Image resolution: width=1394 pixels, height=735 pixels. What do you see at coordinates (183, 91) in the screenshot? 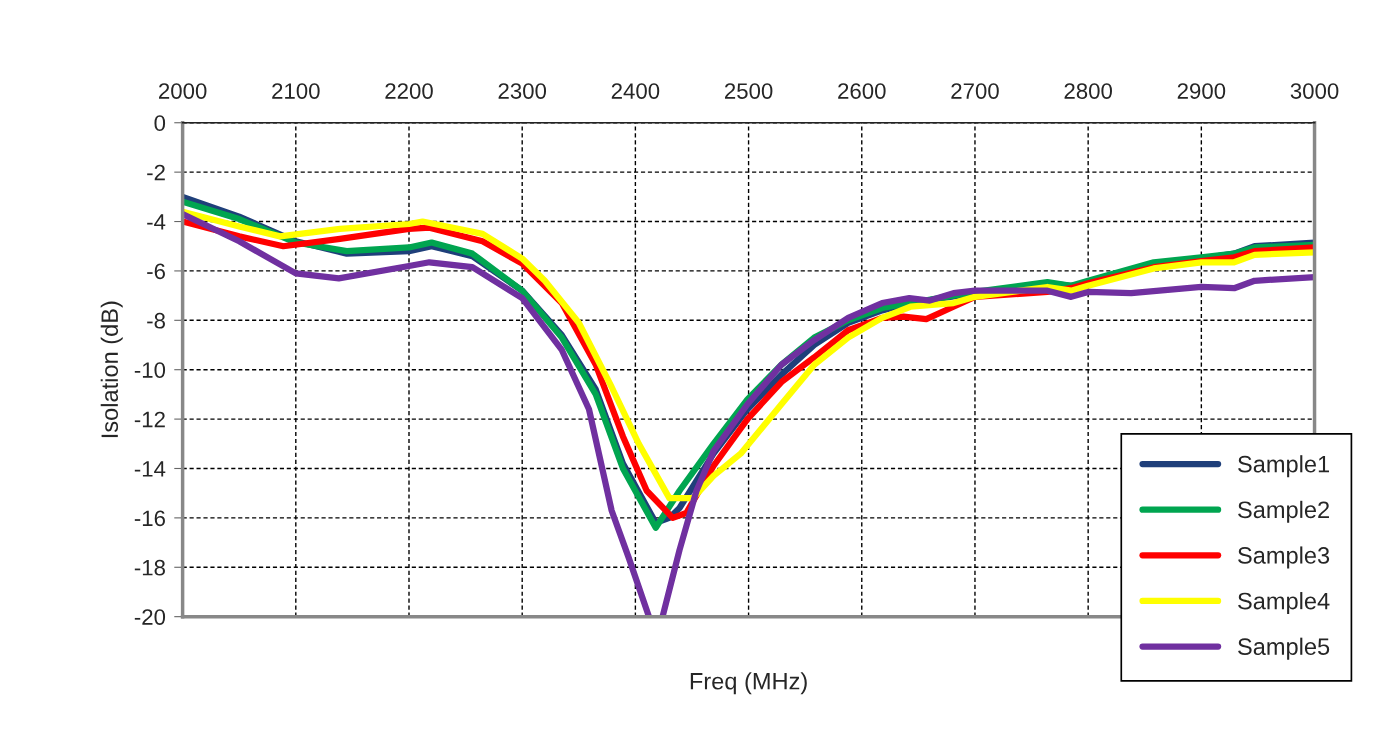
I see `x-tick-label: 2000` at bounding box center [183, 91].